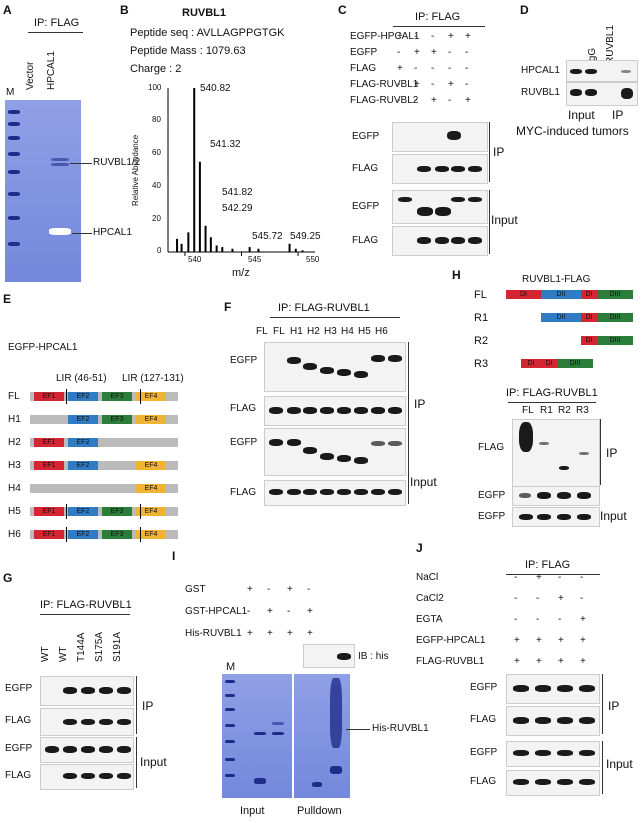  Describe the element at coordinates (174, 556) in the screenshot. I see `panel-i-letter: I` at that location.